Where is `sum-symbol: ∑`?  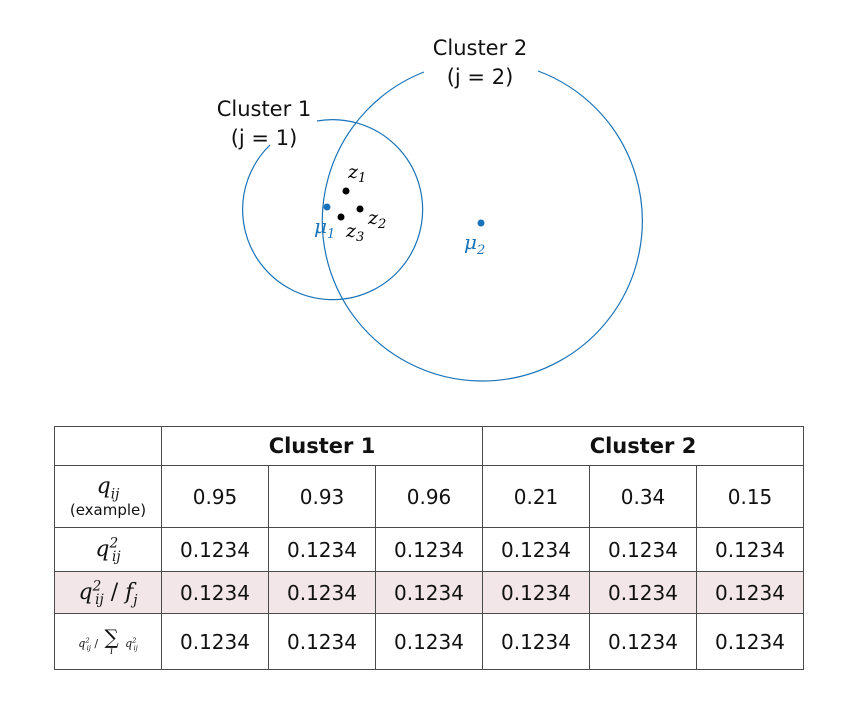 sum-symbol: ∑ is located at coordinates (111, 636).